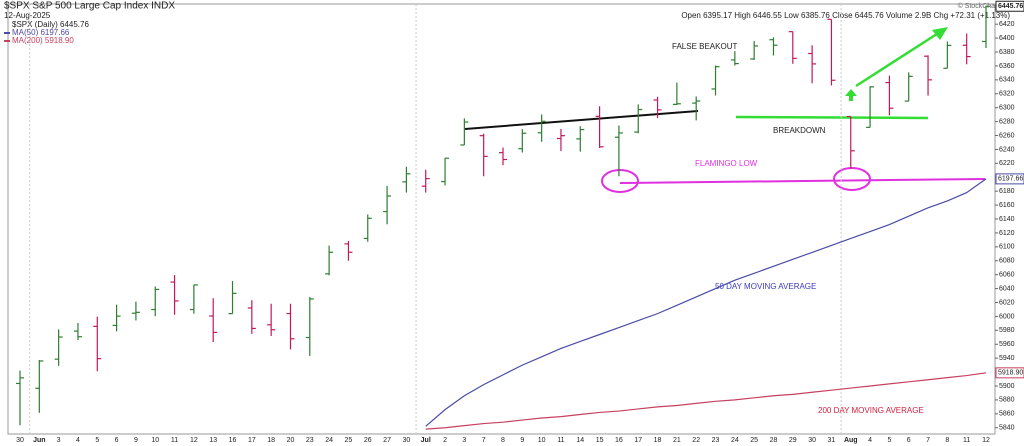 The image size is (1024, 446). Describe the element at coordinates (1007, 330) in the screenshot. I see `y-tick-label: 5980` at that location.